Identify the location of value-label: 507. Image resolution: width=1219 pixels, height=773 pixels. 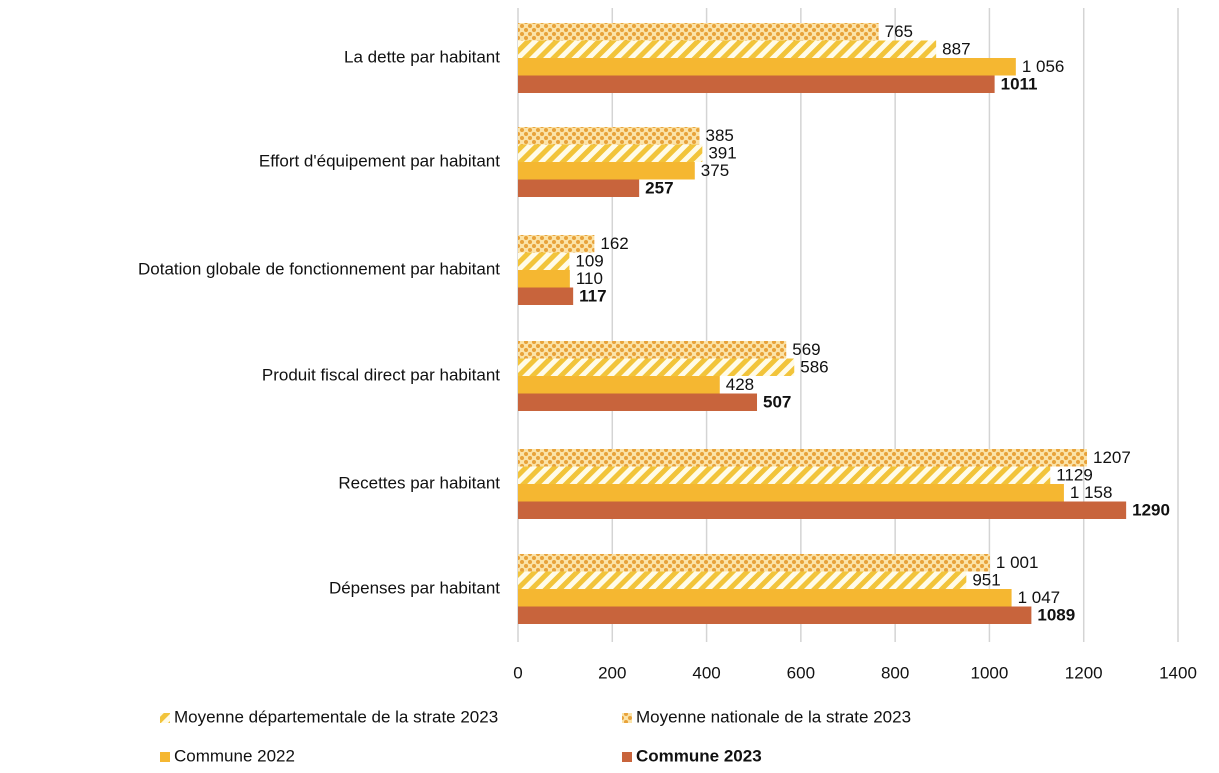
(777, 402).